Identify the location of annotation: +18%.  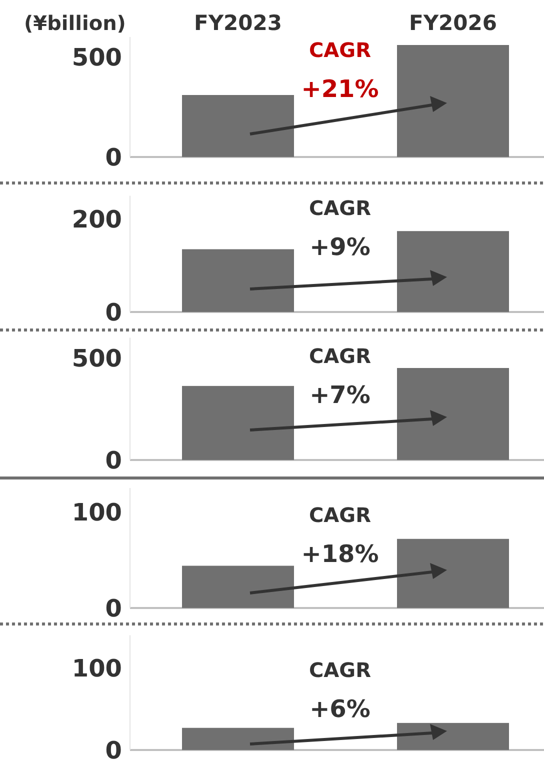
(340, 554).